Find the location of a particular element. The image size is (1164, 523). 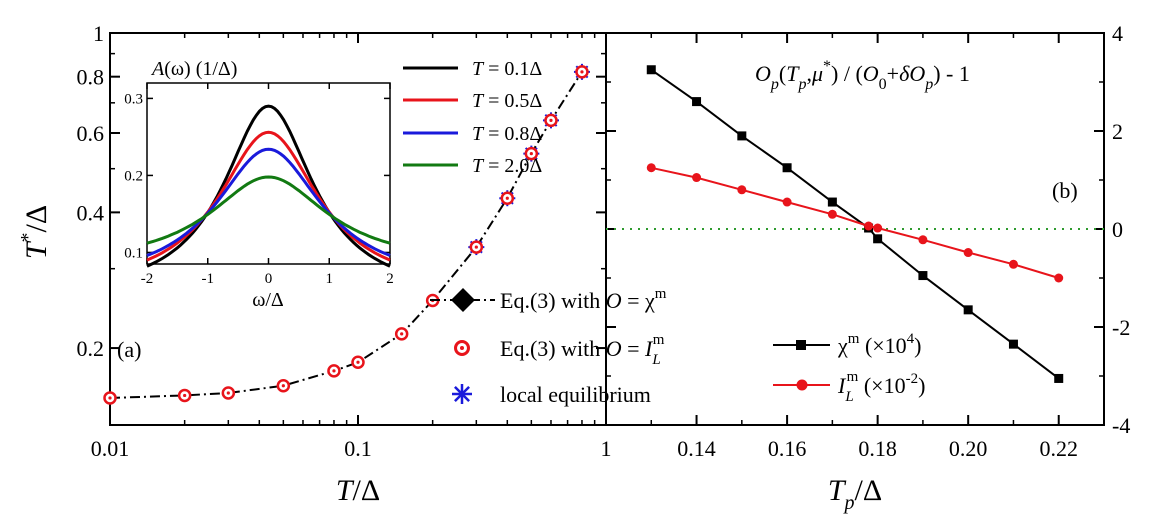

y-tick-label: 0.2 is located at coordinates (91, 348).